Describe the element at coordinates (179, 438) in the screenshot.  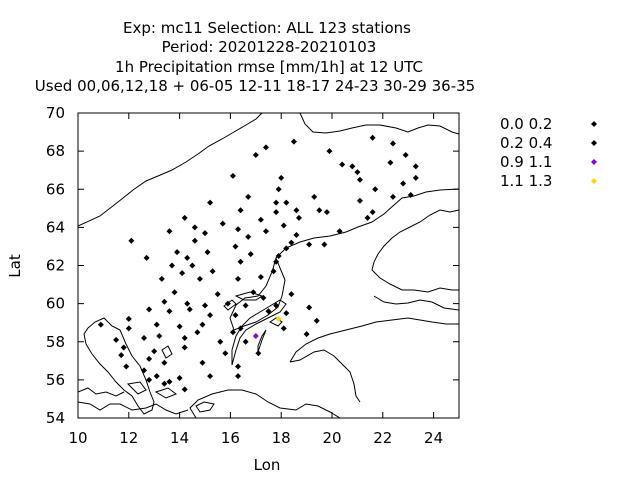
I see `x-tick-label: 14` at that location.